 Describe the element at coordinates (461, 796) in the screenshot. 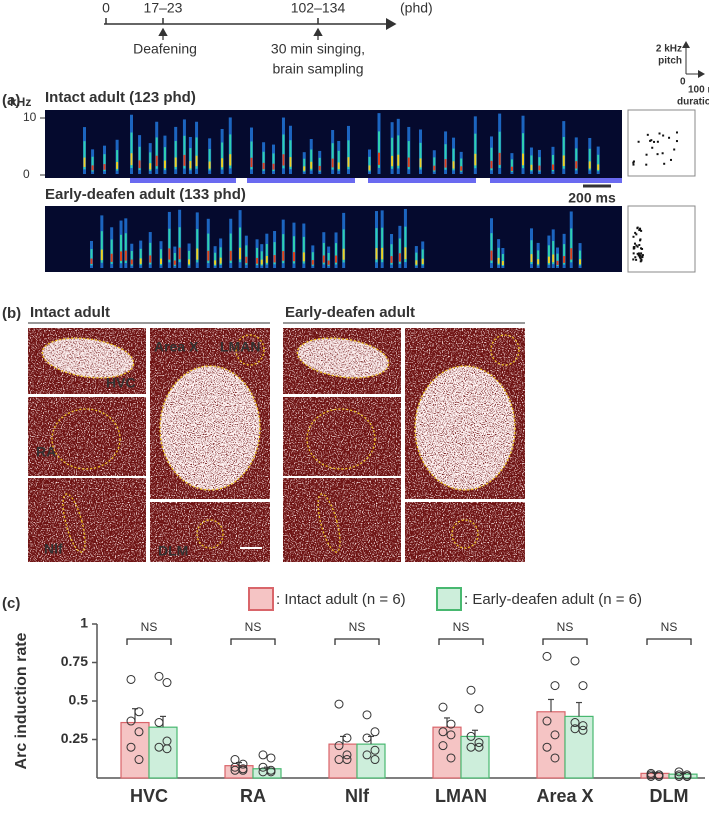

I see `x-tick-label: LMAN` at that location.